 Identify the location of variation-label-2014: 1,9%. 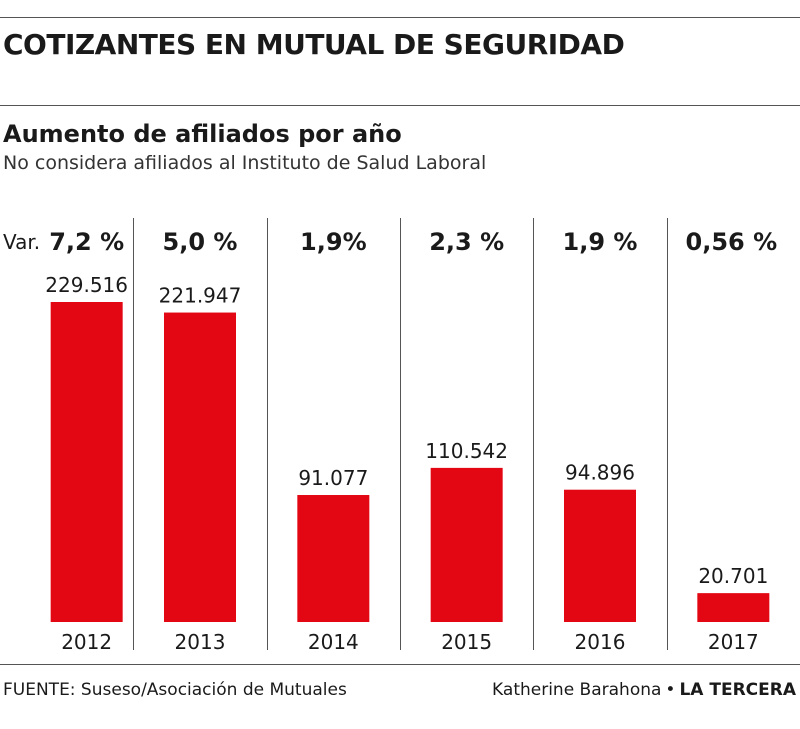
(333, 242).